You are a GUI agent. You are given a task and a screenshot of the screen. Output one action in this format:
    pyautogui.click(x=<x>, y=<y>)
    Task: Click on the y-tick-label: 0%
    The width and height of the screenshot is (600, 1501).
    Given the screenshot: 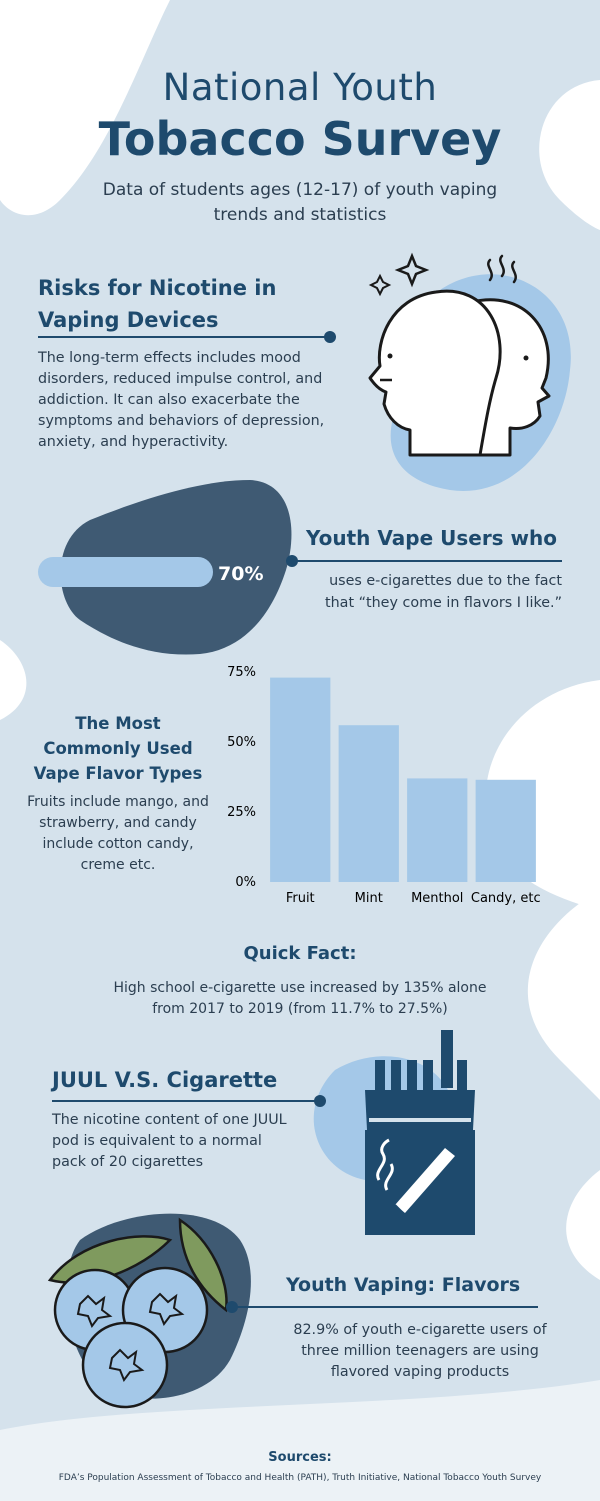 What is the action you would take?
    pyautogui.click(x=245, y=882)
    